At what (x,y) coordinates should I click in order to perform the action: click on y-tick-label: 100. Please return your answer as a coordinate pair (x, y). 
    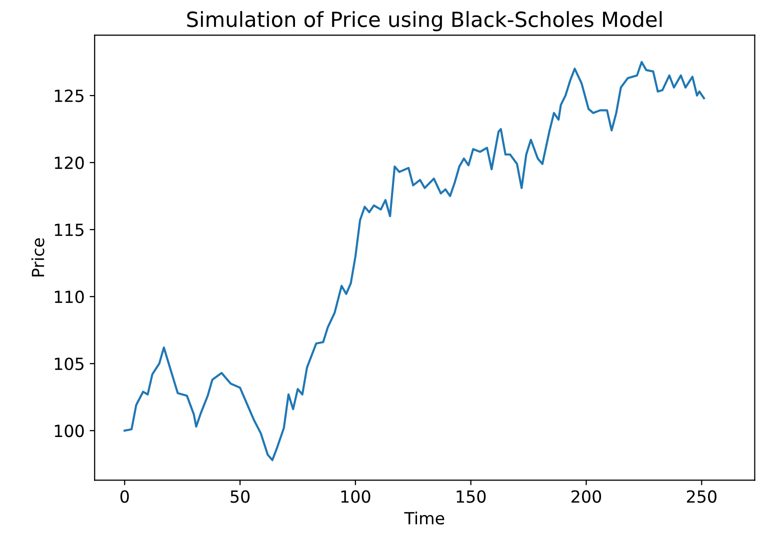
    Looking at the image, I should click on (69, 431).